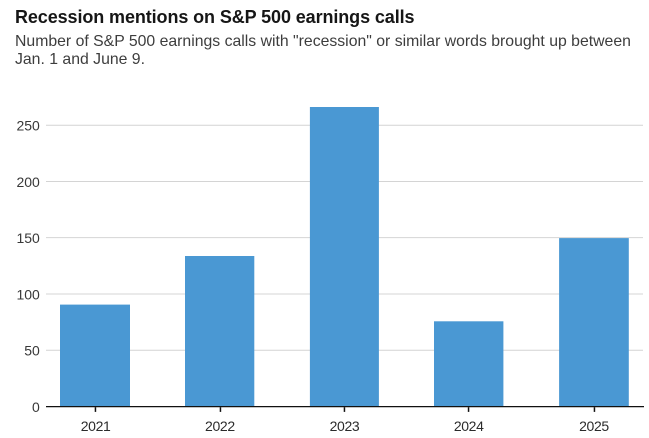 This screenshot has height=438, width=649. What do you see at coordinates (220, 426) in the screenshot?
I see `svg-text: 2022` at bounding box center [220, 426].